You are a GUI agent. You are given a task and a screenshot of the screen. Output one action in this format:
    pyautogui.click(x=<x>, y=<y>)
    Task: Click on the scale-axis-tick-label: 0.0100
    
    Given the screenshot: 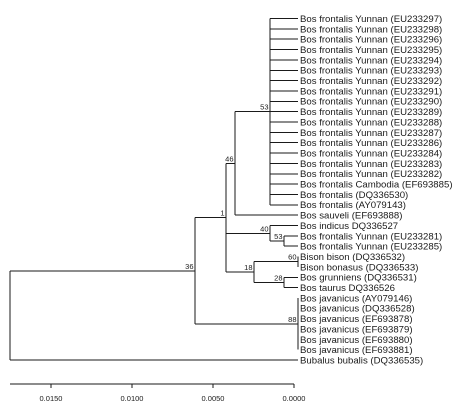 What is the action you would take?
    pyautogui.click(x=132, y=398)
    